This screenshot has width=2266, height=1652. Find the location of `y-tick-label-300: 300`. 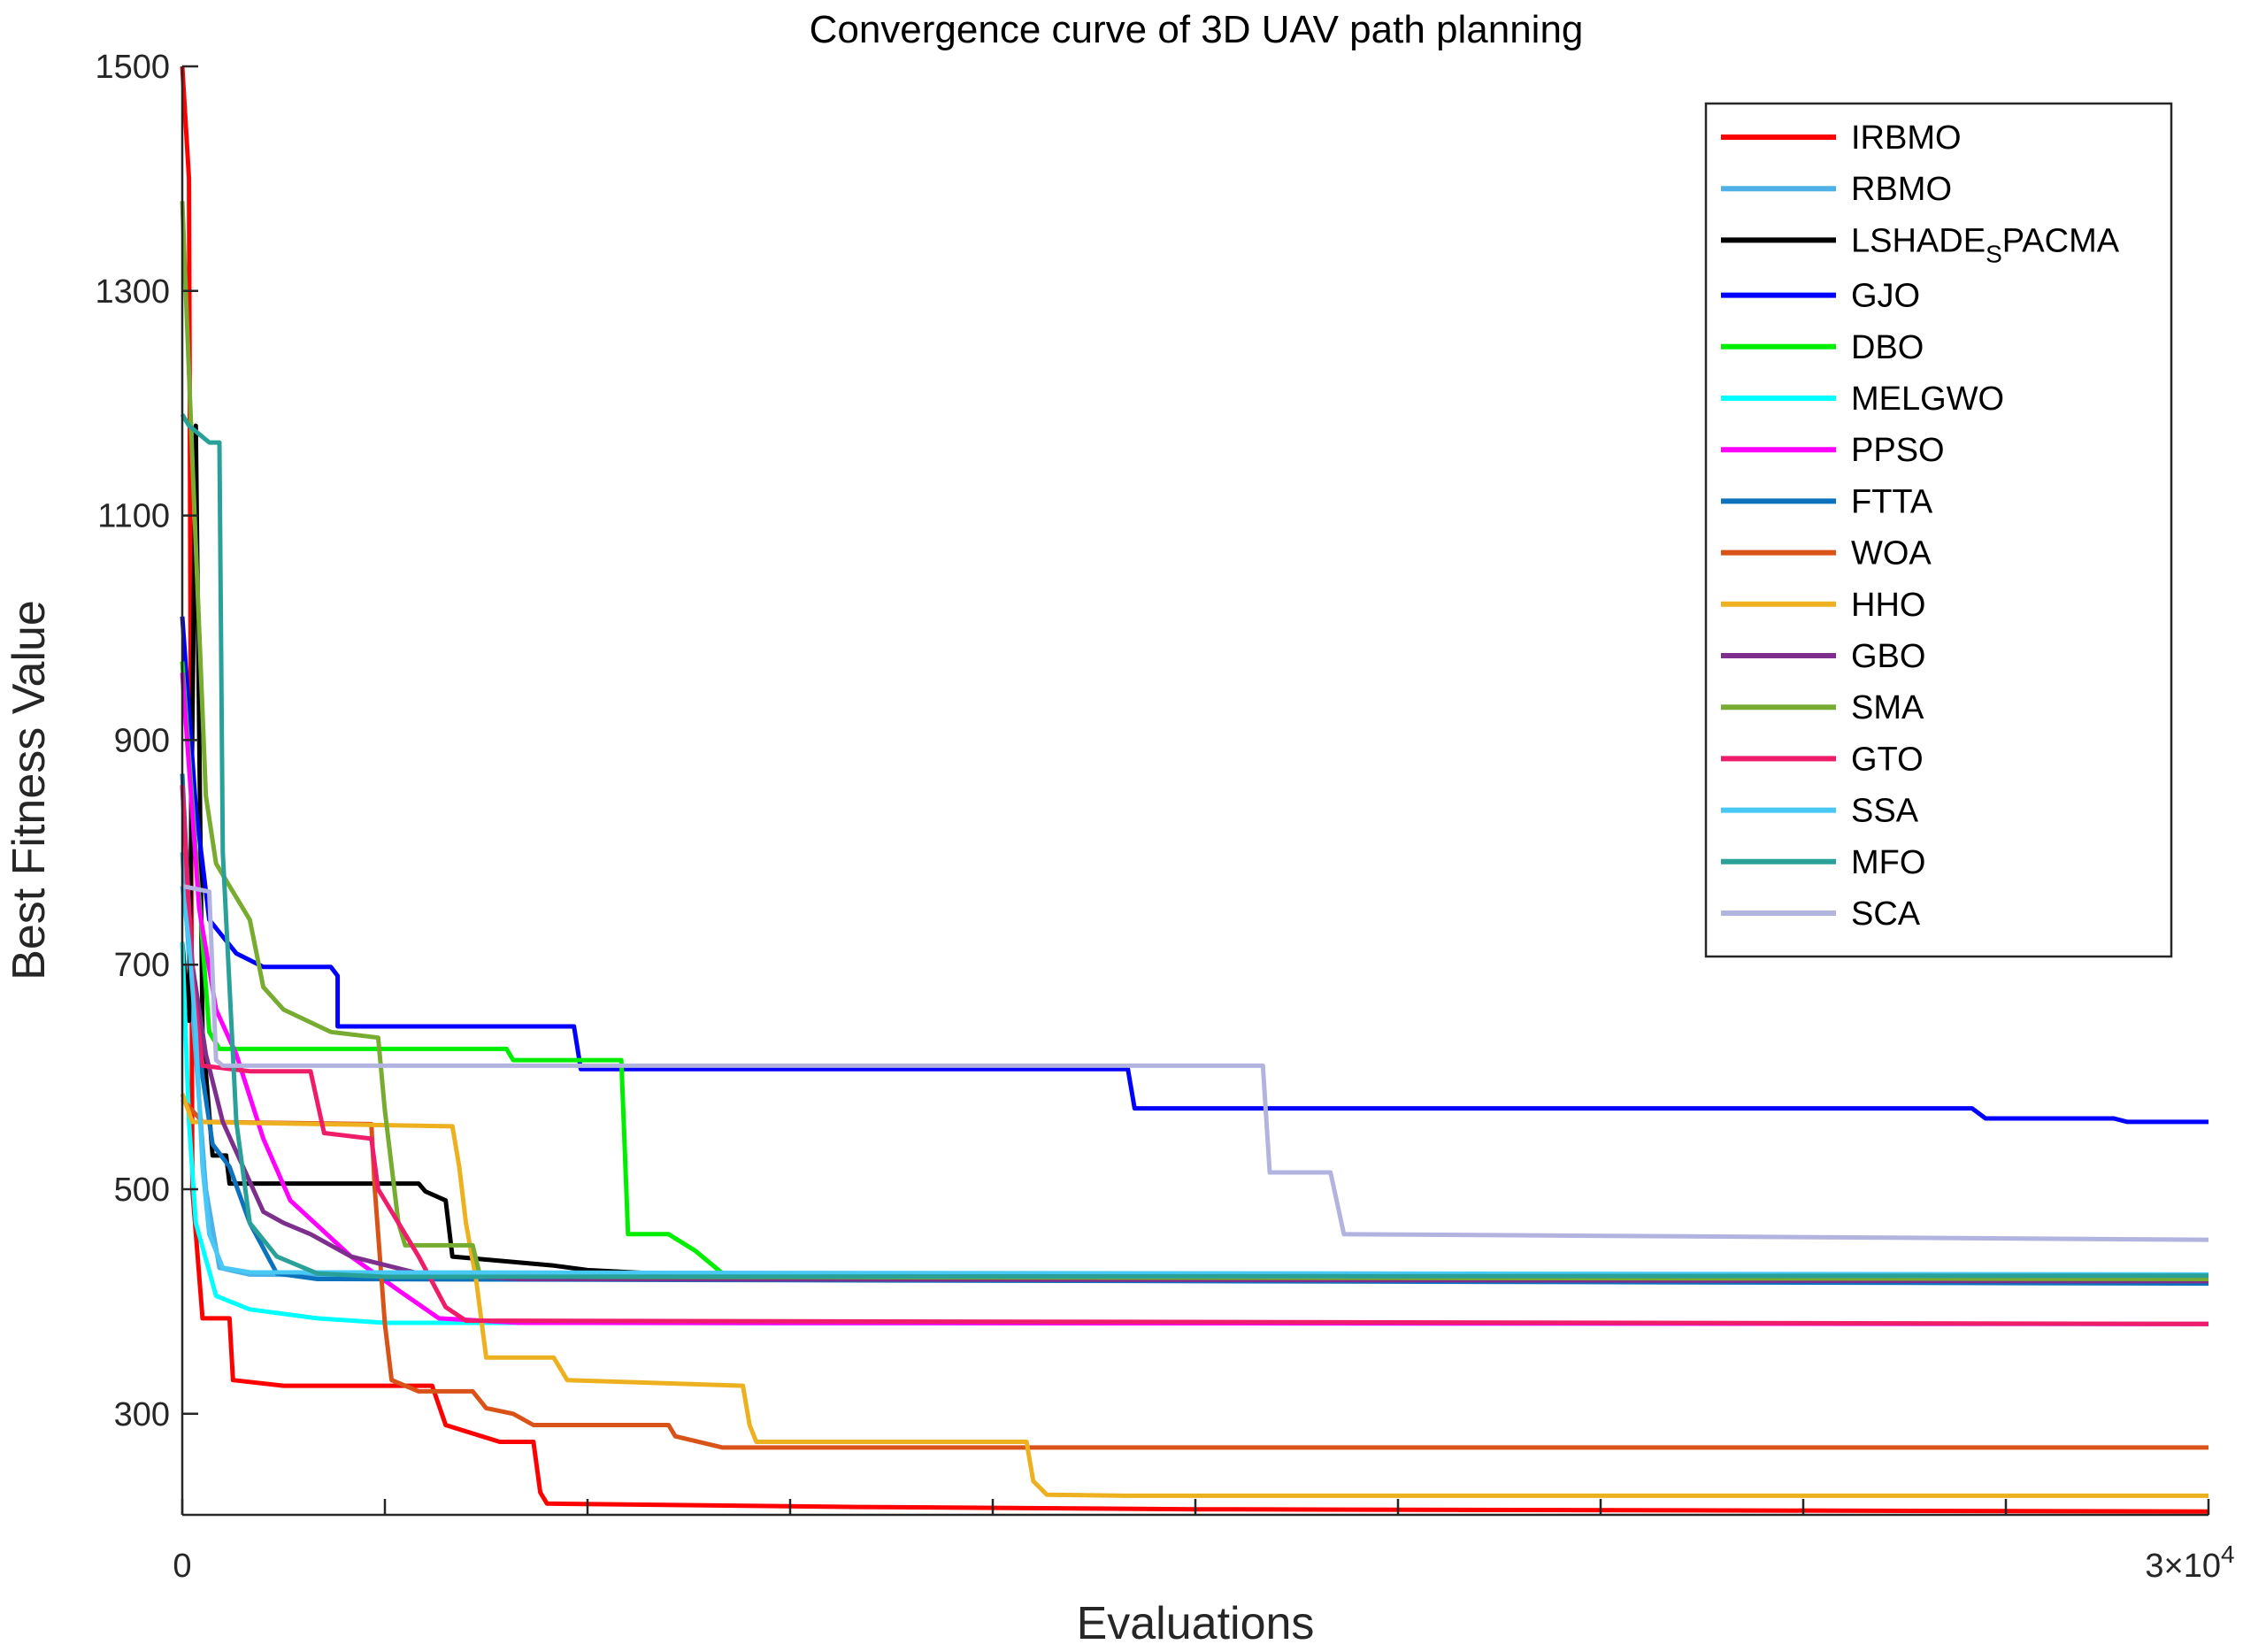

y-tick-label-300: 300 is located at coordinates (142, 1414).